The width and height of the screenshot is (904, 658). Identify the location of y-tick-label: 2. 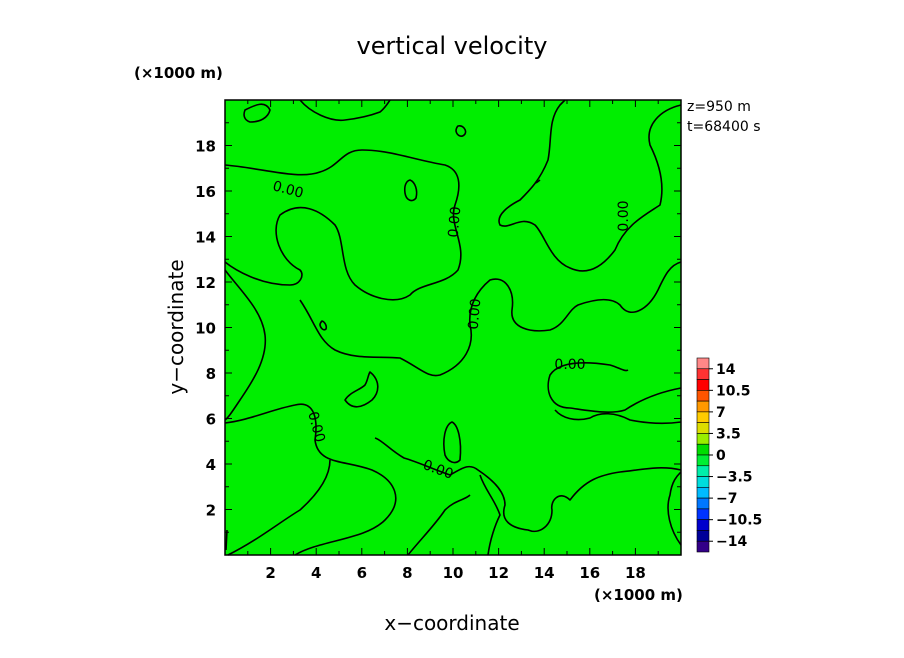
(211, 511).